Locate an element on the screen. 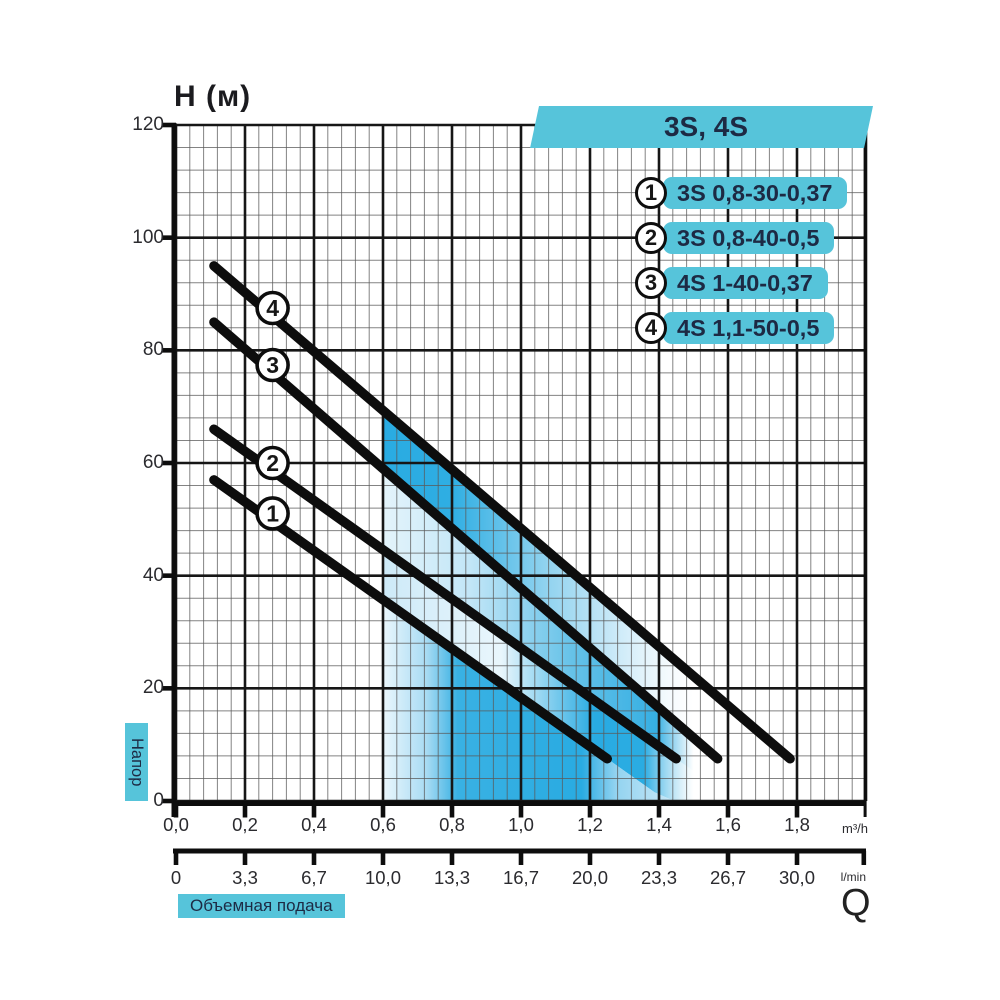 This screenshot has height=1000, width=1000. legend-circle-4: 4 is located at coordinates (651, 327).